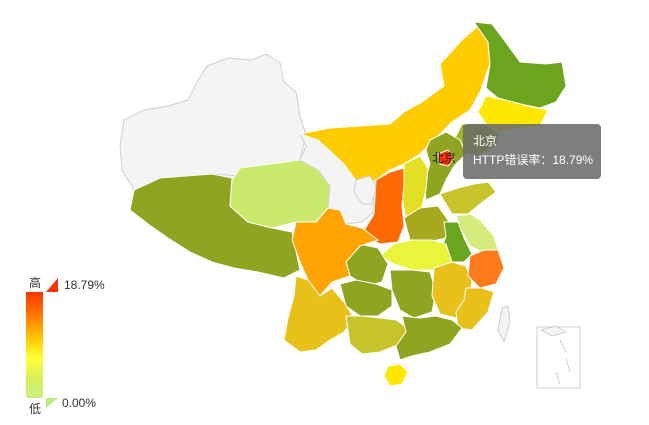 The image size is (649, 425). What do you see at coordinates (366, 298) in the screenshot?
I see `region-guizhou` at bounding box center [366, 298].